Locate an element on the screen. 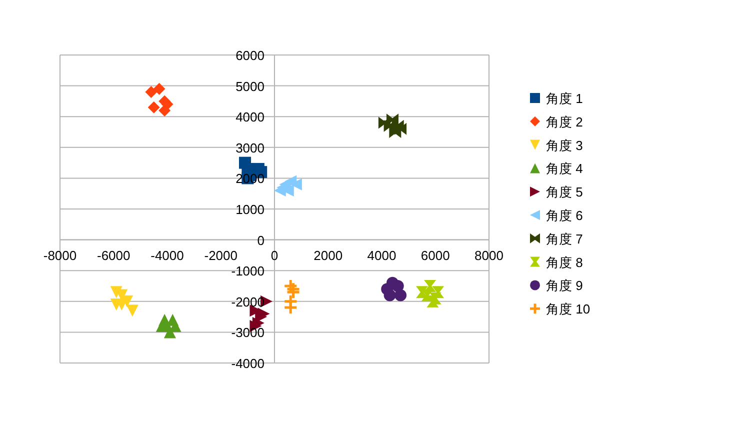  legend-label: 角度 3 is located at coordinates (564, 145).